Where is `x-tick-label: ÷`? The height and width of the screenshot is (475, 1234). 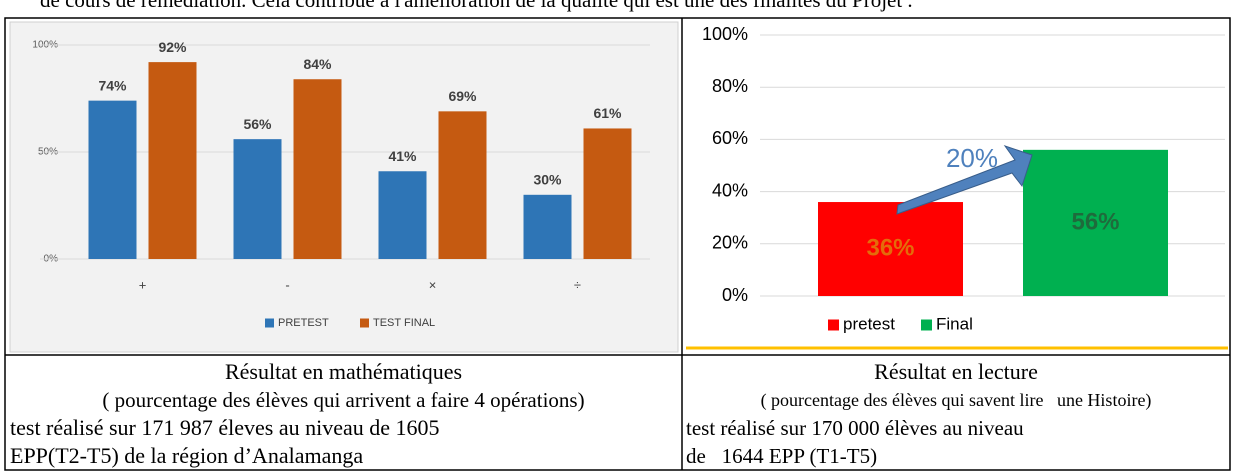 x-tick-label: ÷ is located at coordinates (577, 284).